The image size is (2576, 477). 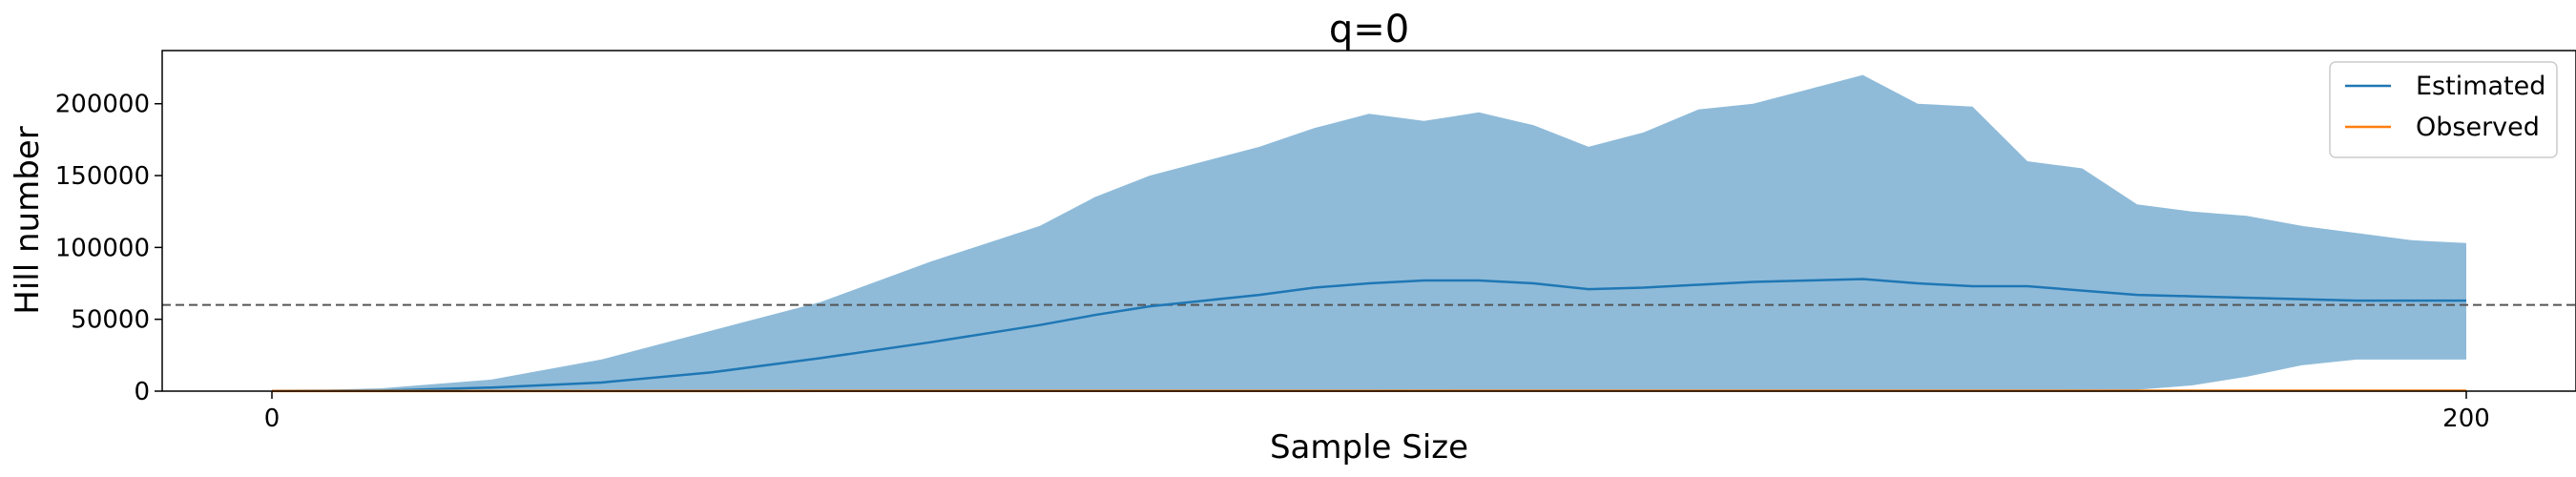 What do you see at coordinates (1369, 30) in the screenshot?
I see `chart-title: q=0` at bounding box center [1369, 30].